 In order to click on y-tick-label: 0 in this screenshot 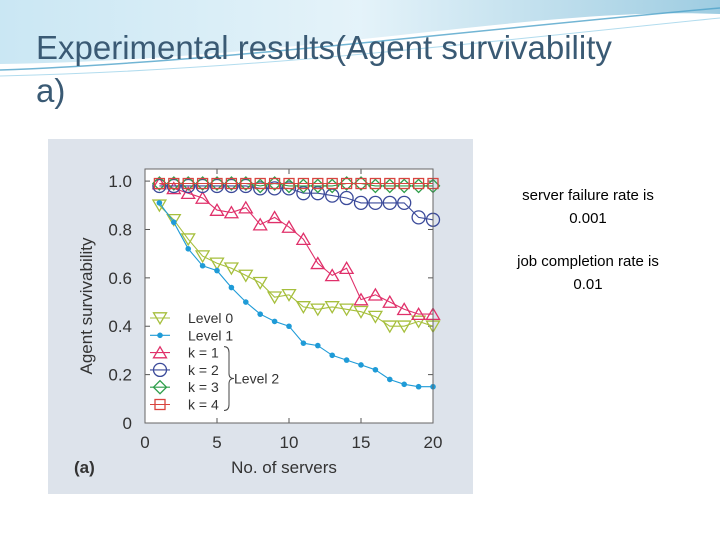, I will do `click(127, 423)`.